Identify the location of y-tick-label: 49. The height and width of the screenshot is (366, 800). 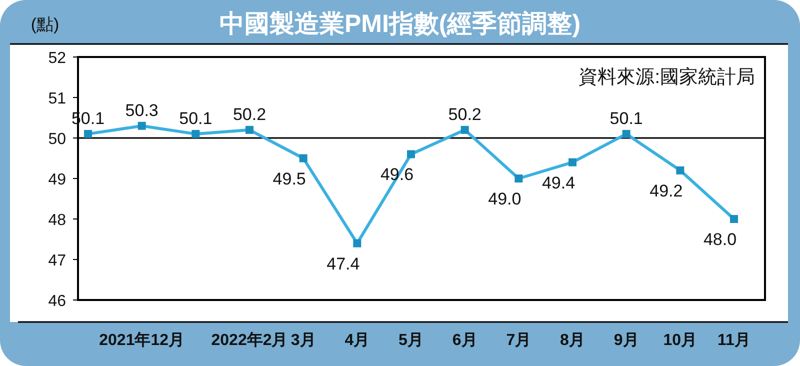
(57, 180).